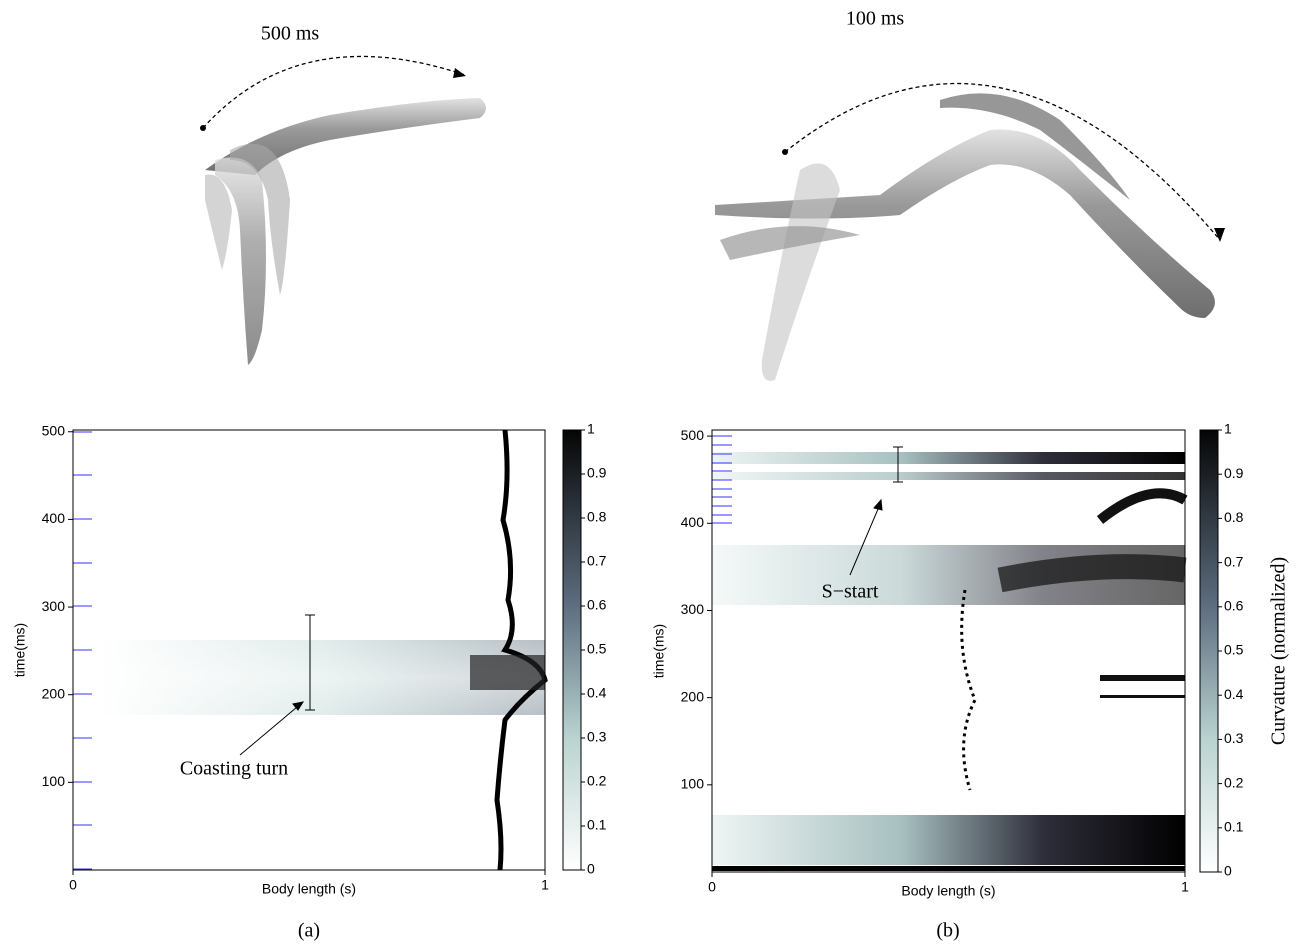  Describe the element at coordinates (850, 592) in the screenshot. I see `annotation: S−start` at that location.